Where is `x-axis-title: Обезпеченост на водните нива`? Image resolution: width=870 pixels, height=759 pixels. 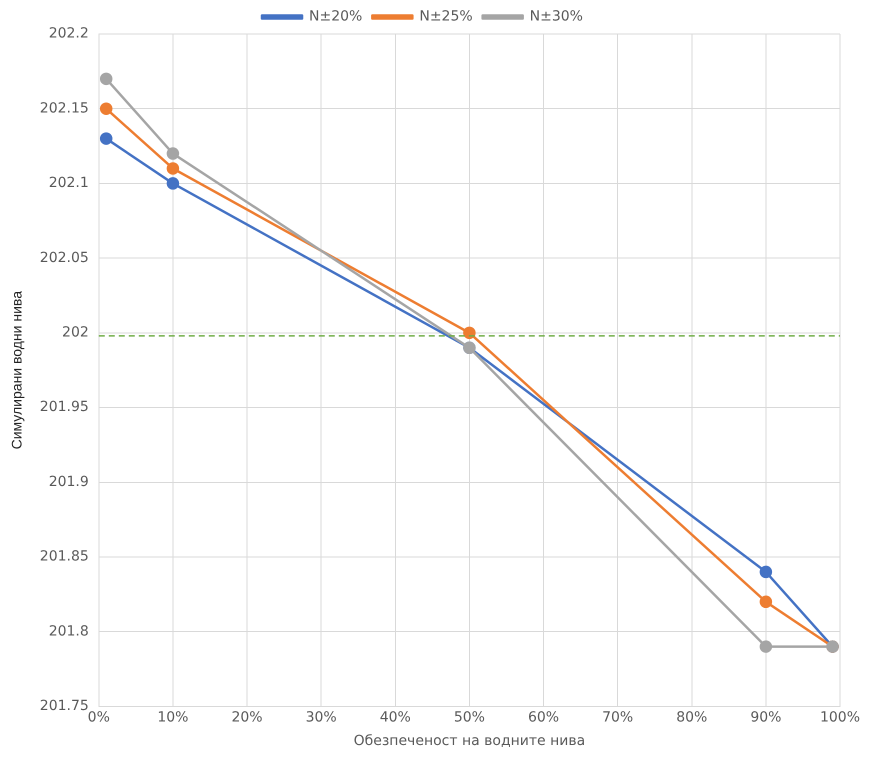 x-axis-title: Обезпеченост на водните нива is located at coordinates (470, 741).